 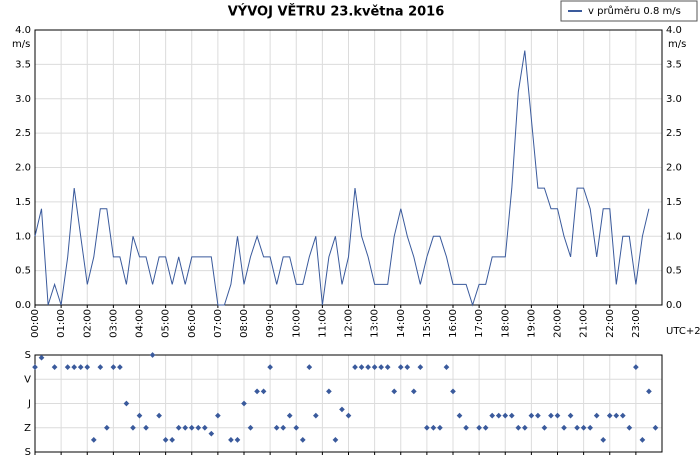 I want to click on x-tick-label: 16:00, so click(x=453, y=323).